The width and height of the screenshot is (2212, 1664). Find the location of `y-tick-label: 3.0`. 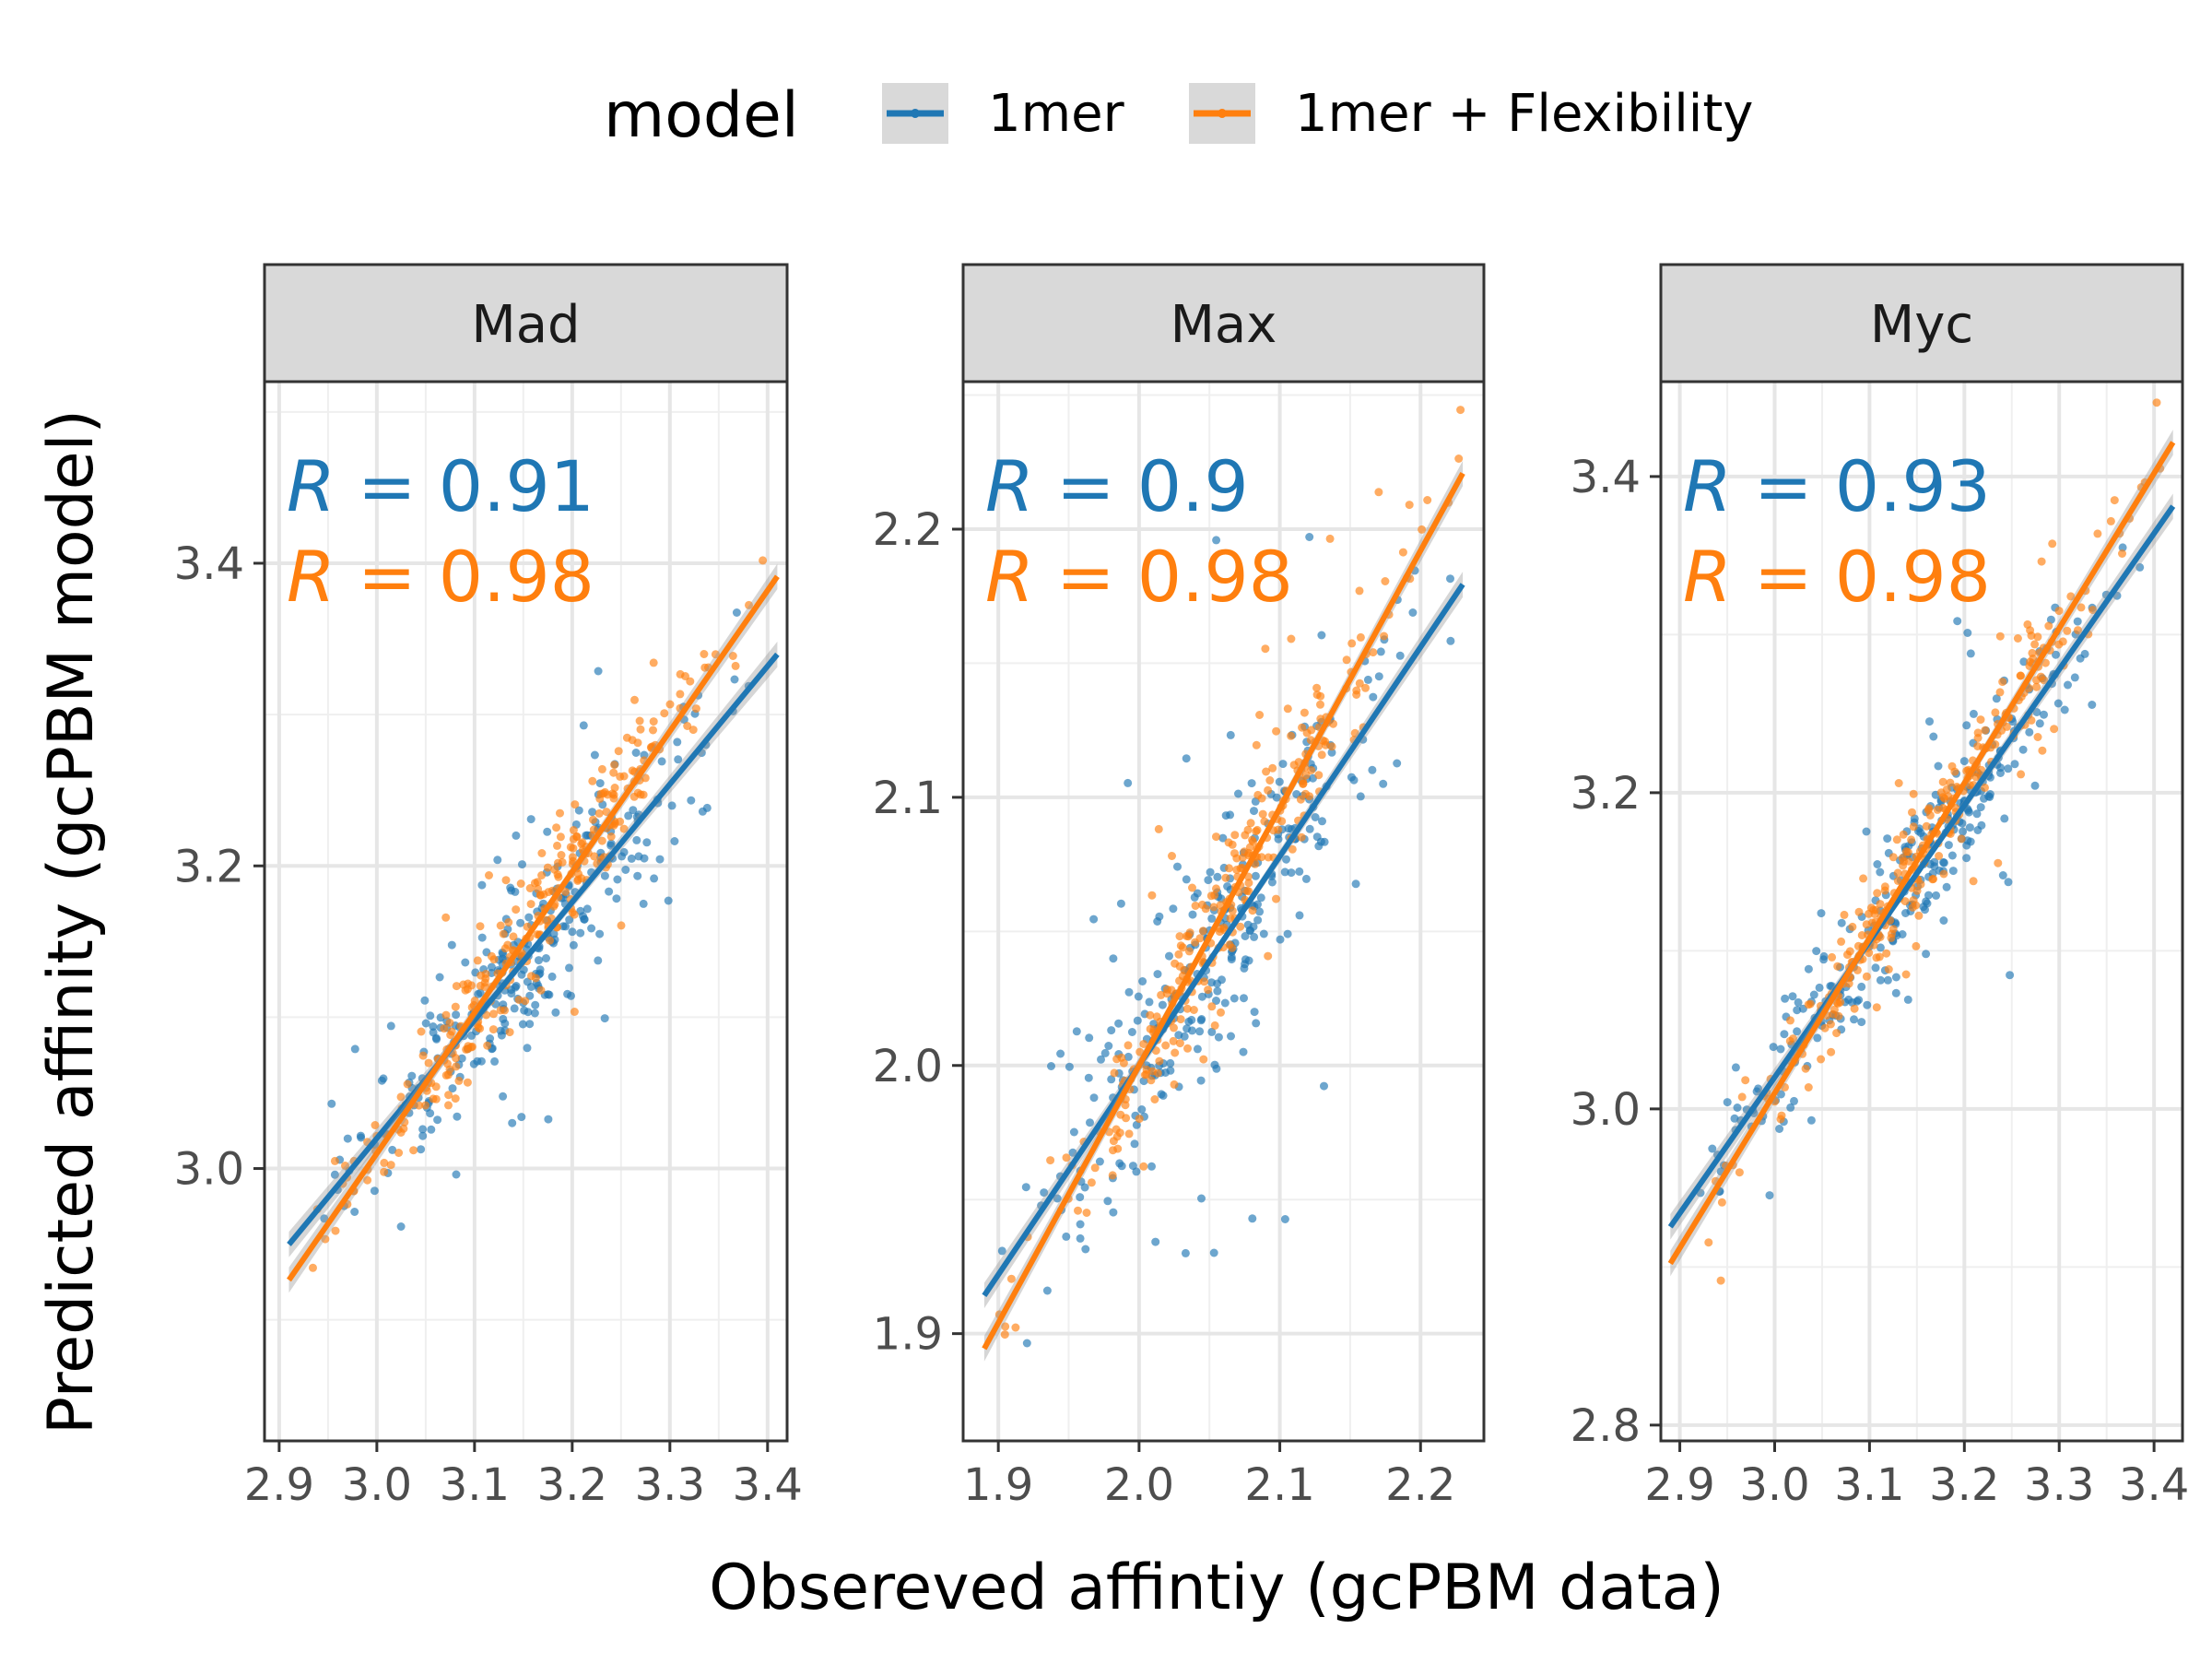

y-tick-label: 3.0 is located at coordinates (209, 1170).